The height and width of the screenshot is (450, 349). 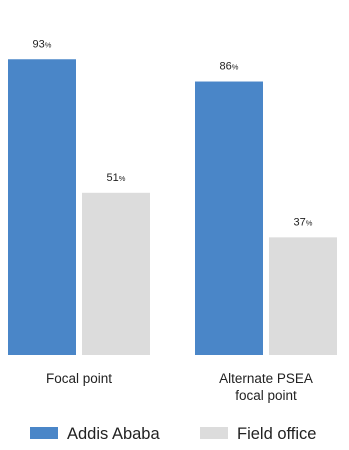 What do you see at coordinates (113, 434) in the screenshot?
I see `legend-label-addis-ababa: Addis Ababa` at bounding box center [113, 434].